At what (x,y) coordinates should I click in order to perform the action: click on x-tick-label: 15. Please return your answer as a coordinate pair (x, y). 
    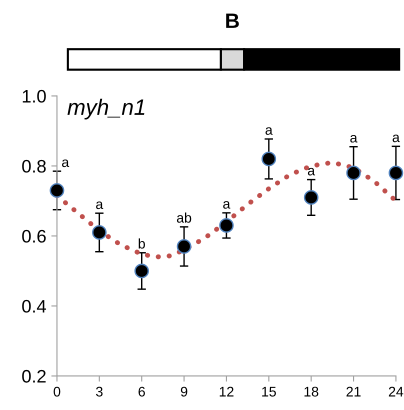
    Looking at the image, I should click on (269, 391).